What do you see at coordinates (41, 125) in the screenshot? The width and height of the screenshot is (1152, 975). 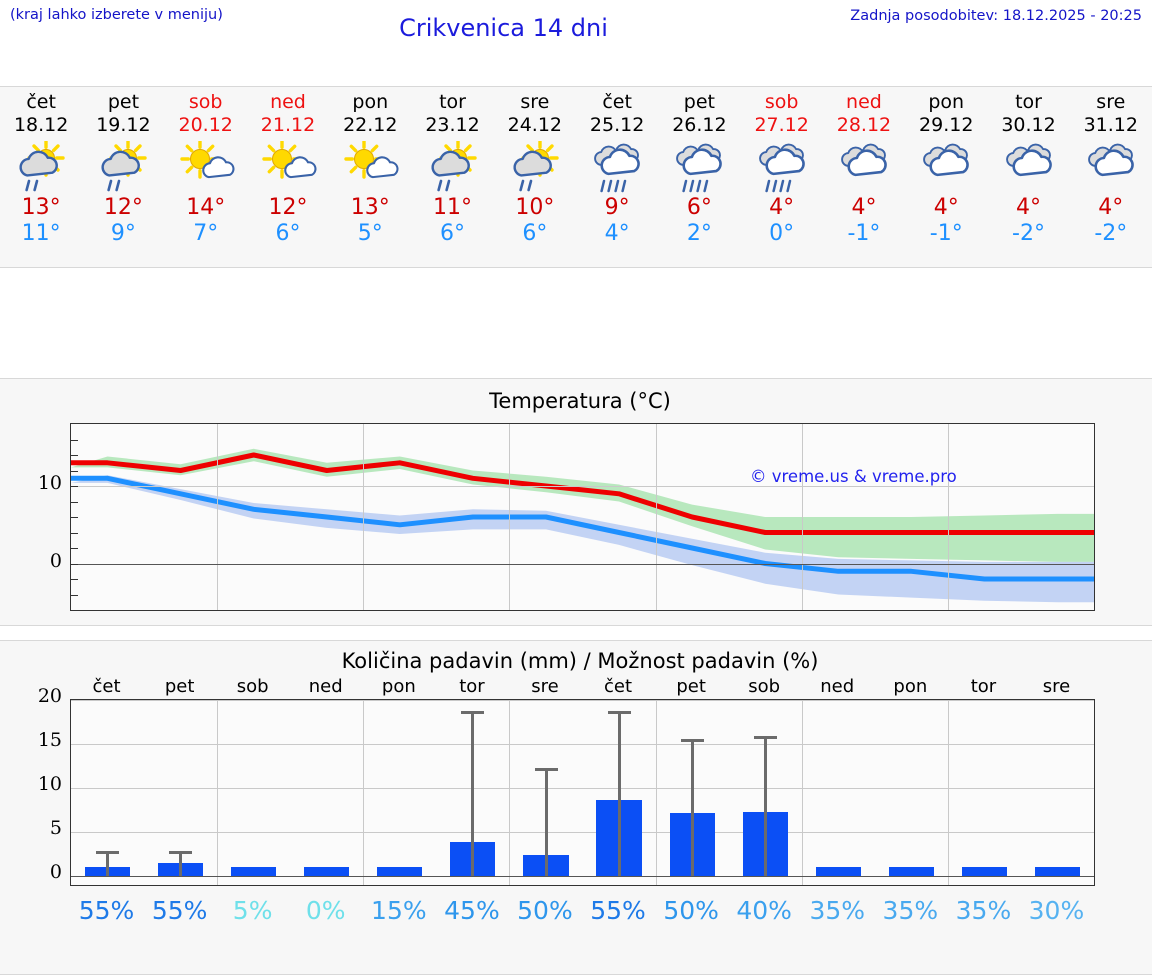 I see `day-date: 18.12` at bounding box center [41, 125].